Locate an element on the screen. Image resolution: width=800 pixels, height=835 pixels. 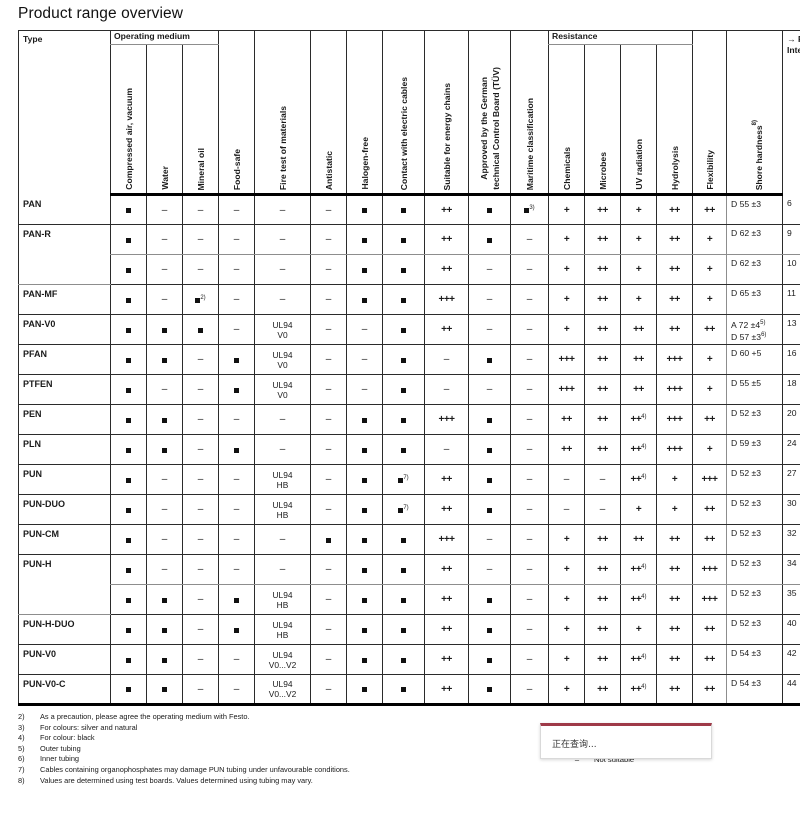
cell-product-type: PEN is located at coordinates (64, 419).